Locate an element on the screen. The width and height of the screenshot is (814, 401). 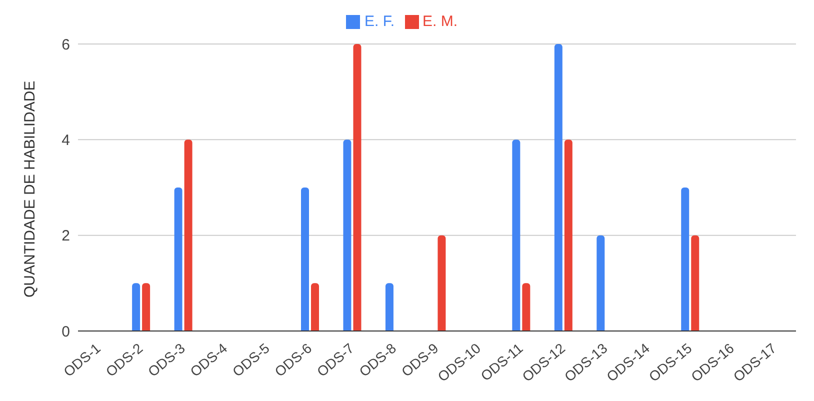
legend-label: E. M. is located at coordinates (440, 21).